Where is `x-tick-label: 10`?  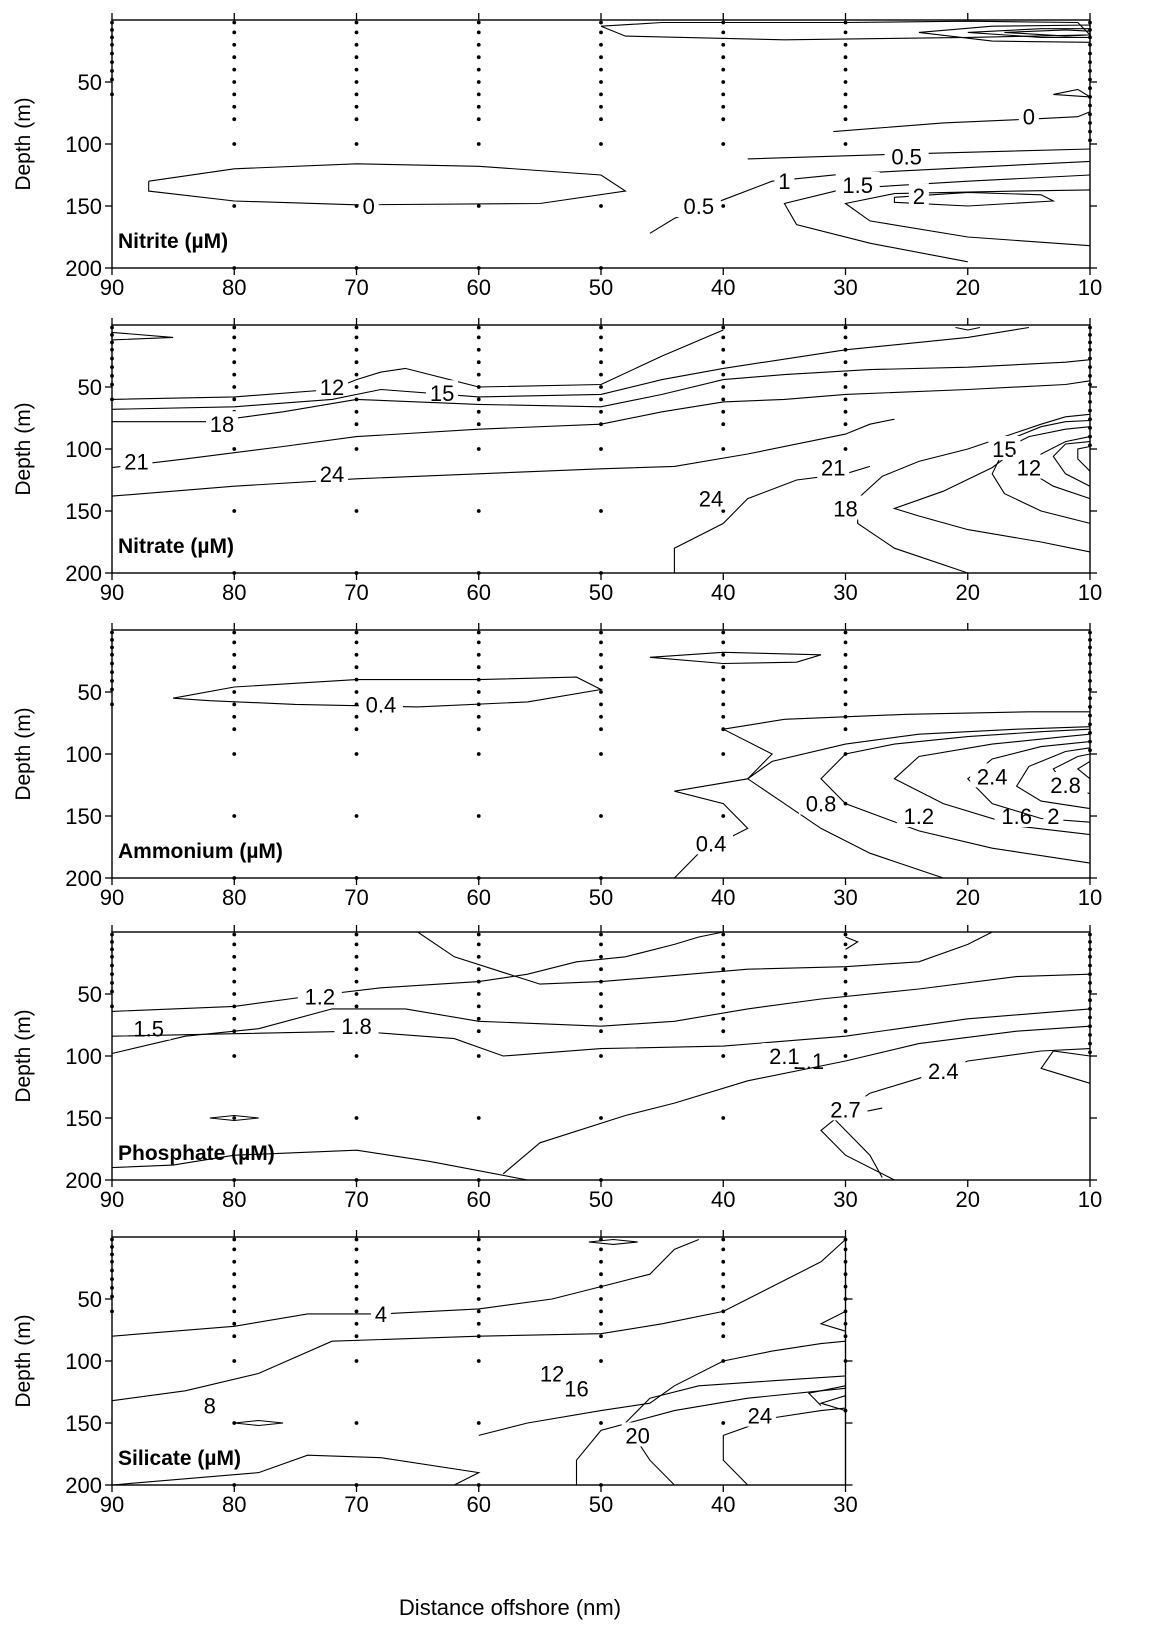
x-tick-label: 10 is located at coordinates (1090, 592).